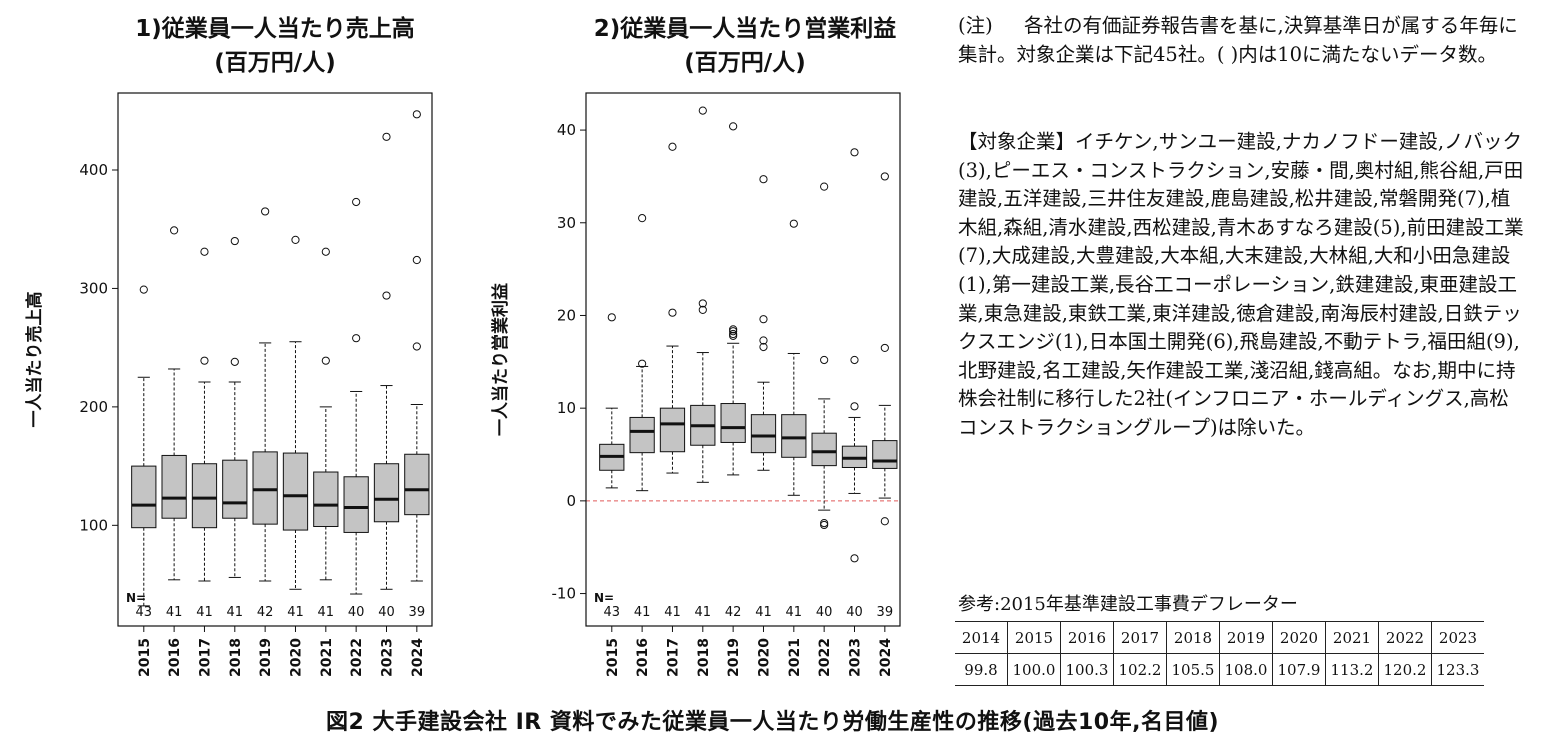 The width and height of the screenshot is (1545, 744). What do you see at coordinates (327, 657) in the screenshot?
I see `x-tick-label: 2021` at bounding box center [327, 657].